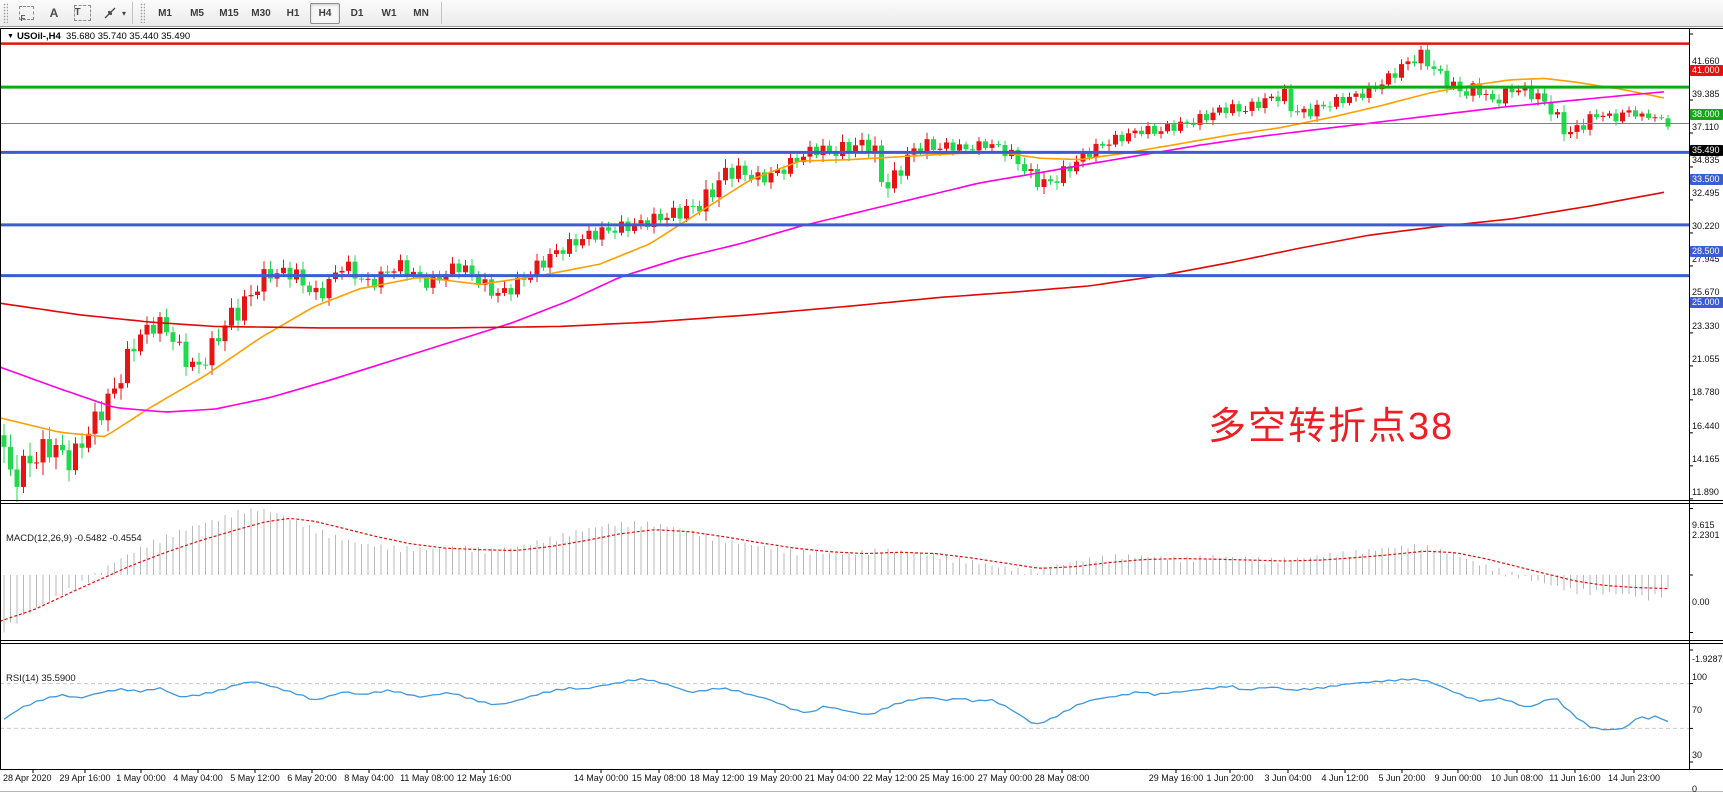 This screenshot has height=794, width=1723. I want to click on time-axis-label: 18 May 12:00, so click(717, 778).